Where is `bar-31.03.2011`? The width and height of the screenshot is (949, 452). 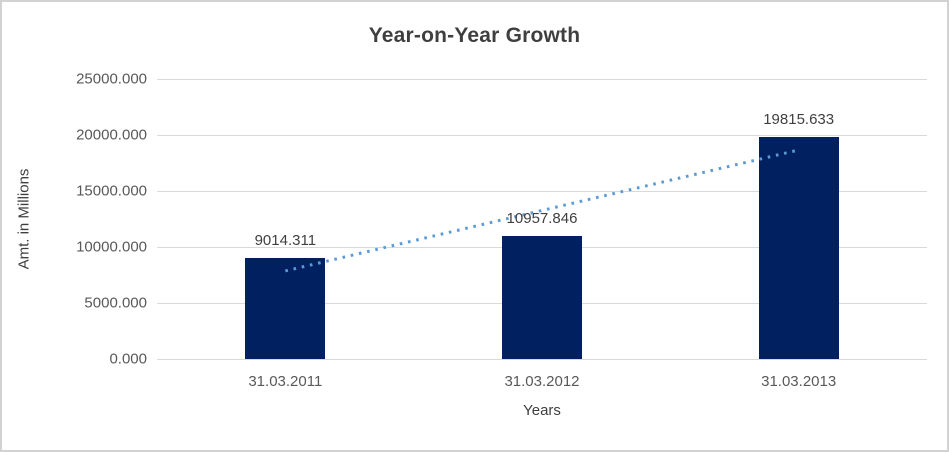
bar-31.03.2011 is located at coordinates (285, 308).